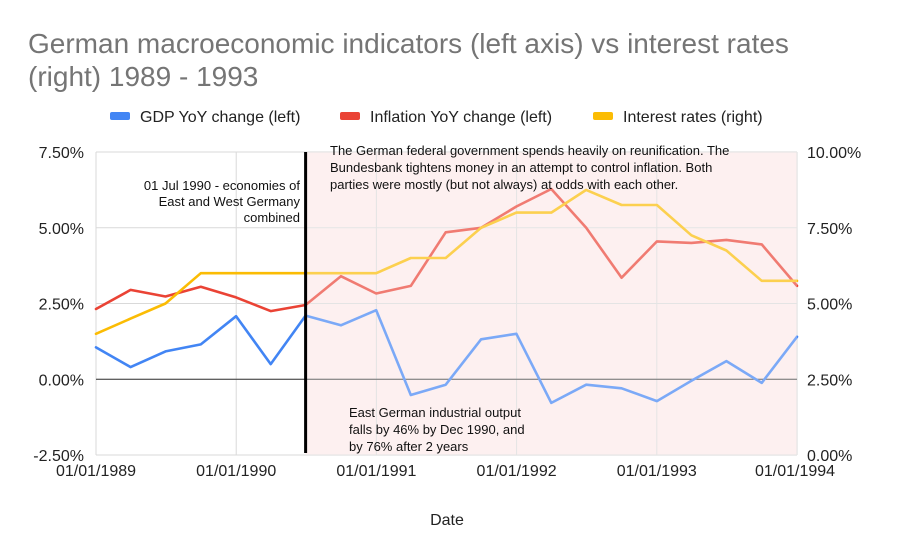 This screenshot has height=555, width=901. Describe the element at coordinates (61, 153) in the screenshot. I see `y-left-tick-label: 7.50%` at that location.